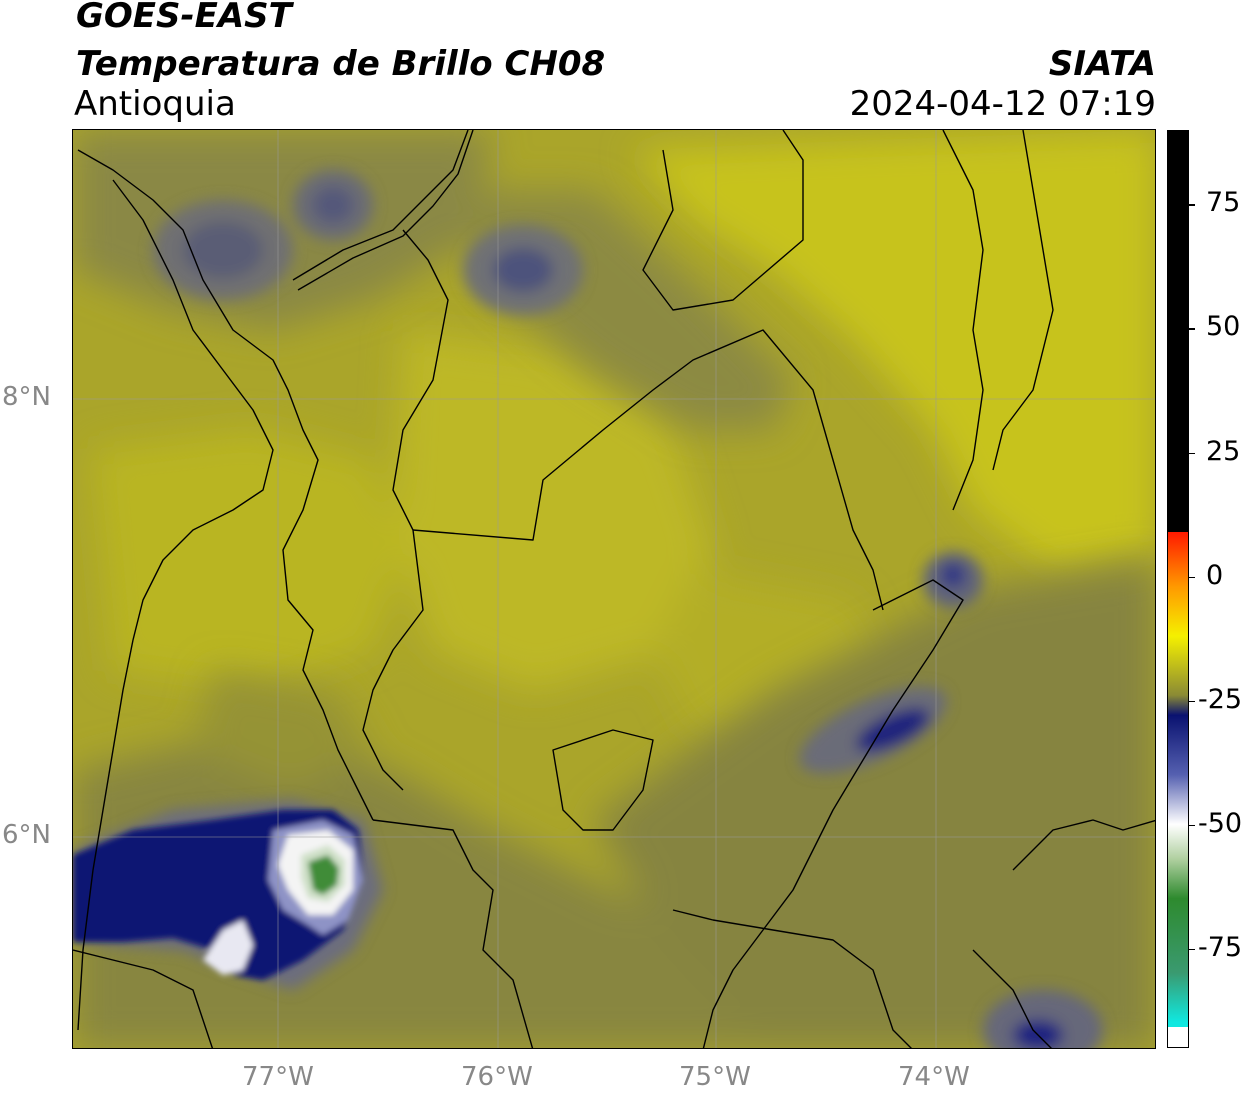 The image size is (1252, 1099). I want to click on datetime-label: 2024-04-12 07:19, so click(1002, 104).